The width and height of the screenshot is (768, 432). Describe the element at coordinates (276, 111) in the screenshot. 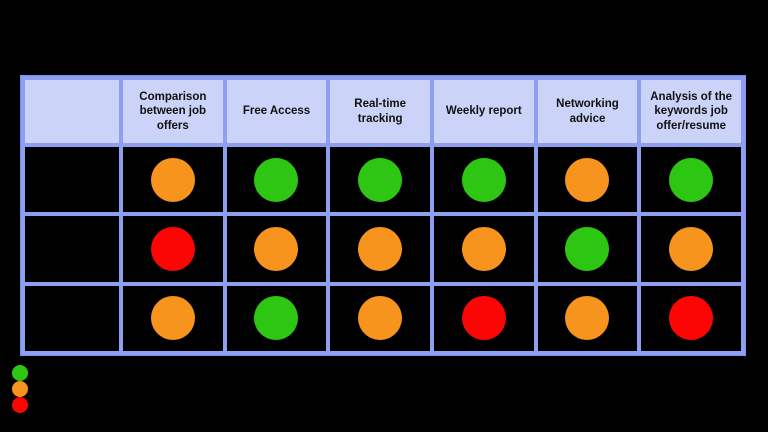

I see `column-header: Free Access` at that location.